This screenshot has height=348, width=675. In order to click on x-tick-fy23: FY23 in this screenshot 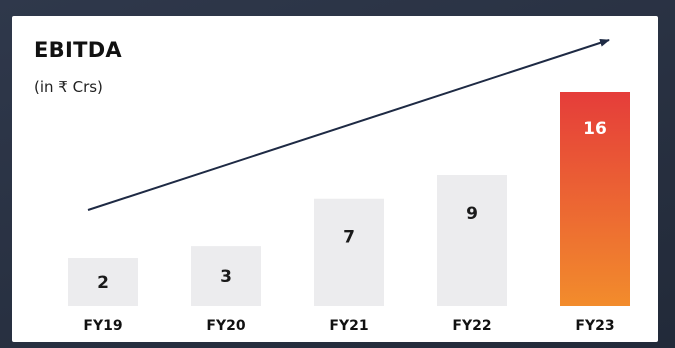, I will do `click(594, 326)`.